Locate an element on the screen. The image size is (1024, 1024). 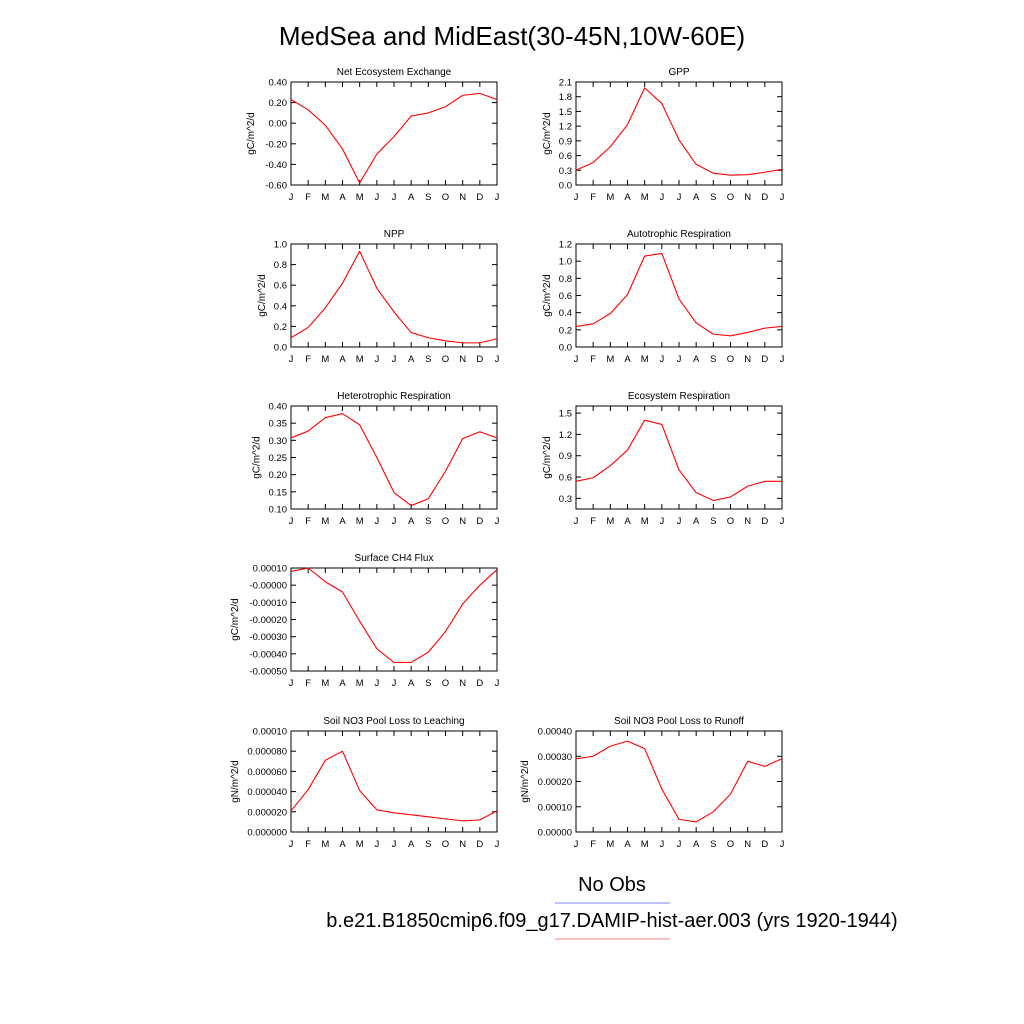
y-tick-label: 0.30 is located at coordinates (278, 441).